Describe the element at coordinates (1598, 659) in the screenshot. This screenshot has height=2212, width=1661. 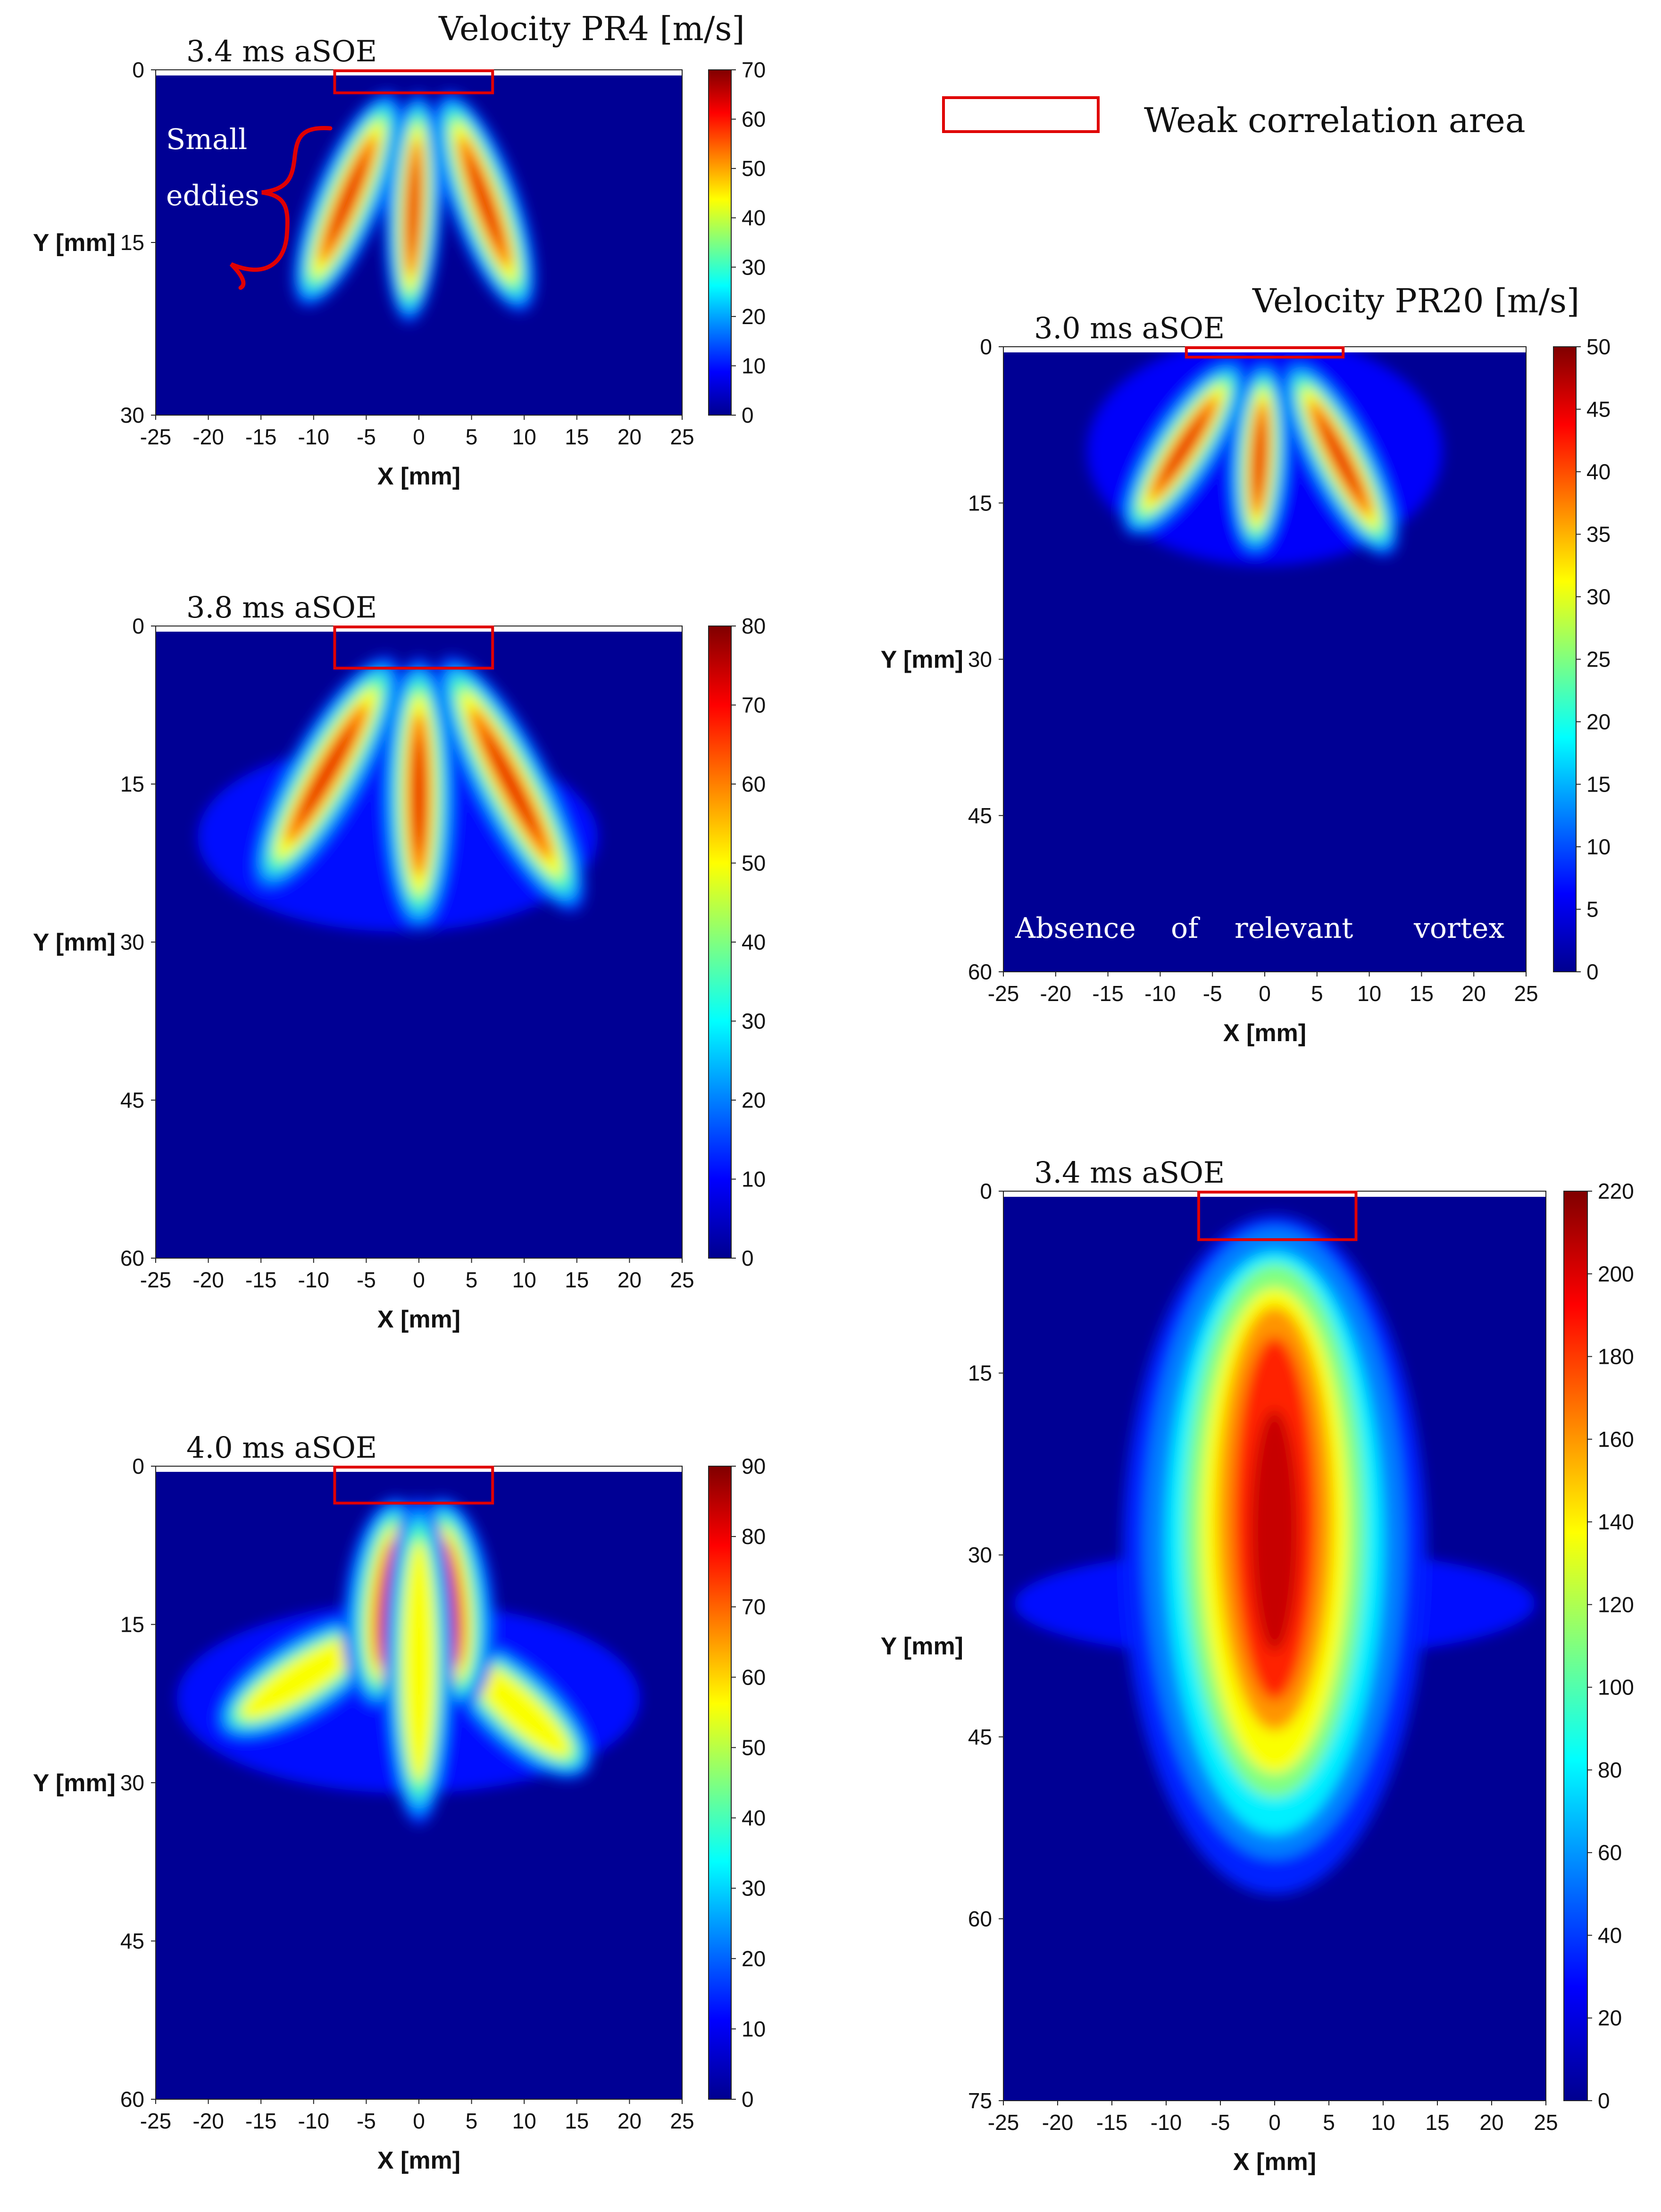
I see `colorbar-tick-label: 25` at that location.